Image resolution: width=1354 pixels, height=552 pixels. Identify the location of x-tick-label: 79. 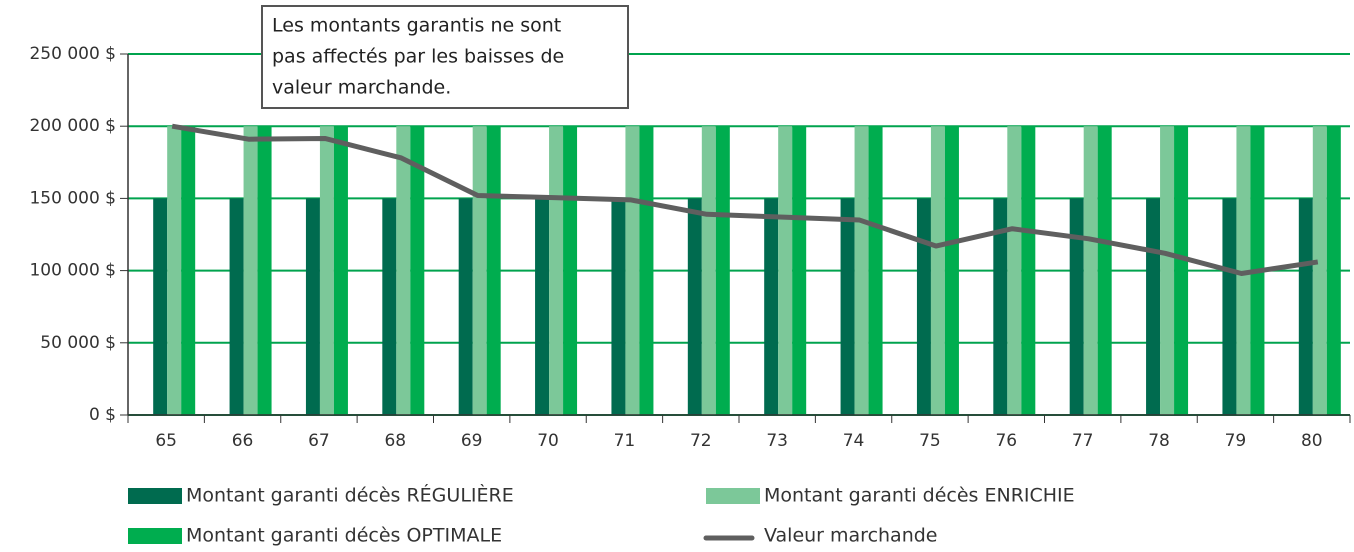
(1236, 441).